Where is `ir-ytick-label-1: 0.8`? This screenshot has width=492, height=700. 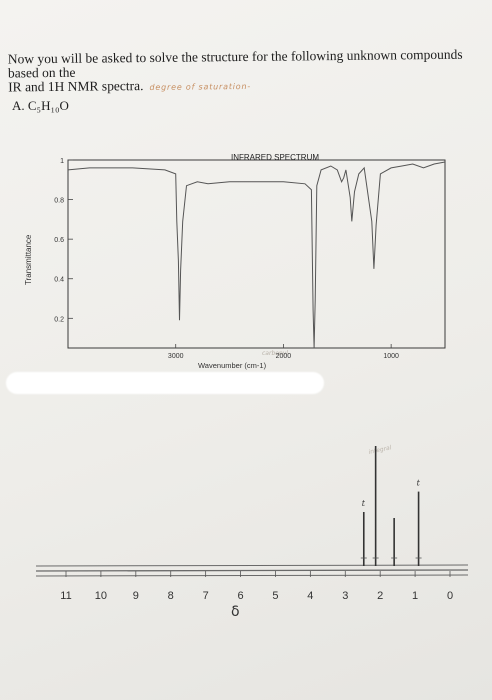 ir-ytick-label-1: 0.8 is located at coordinates (59, 201).